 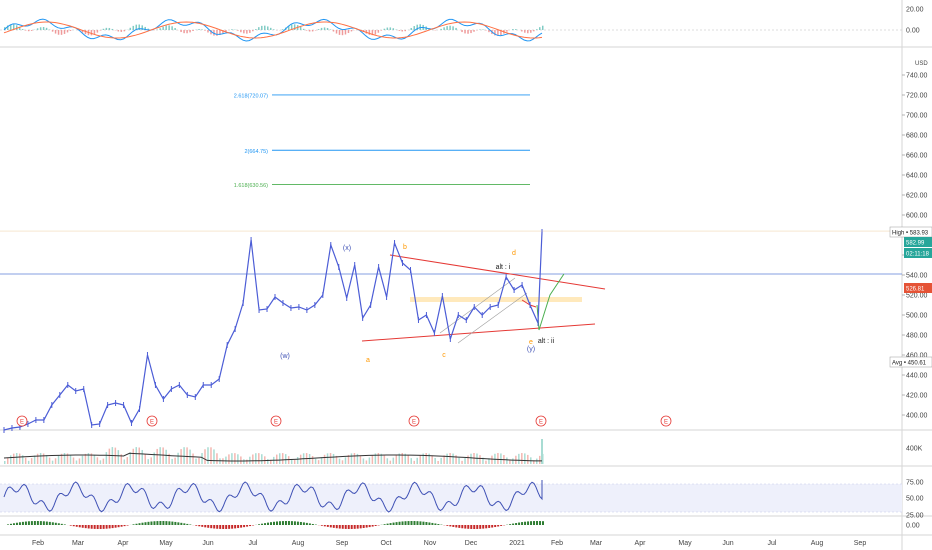 I want to click on wave-label: c, so click(x=444, y=355).